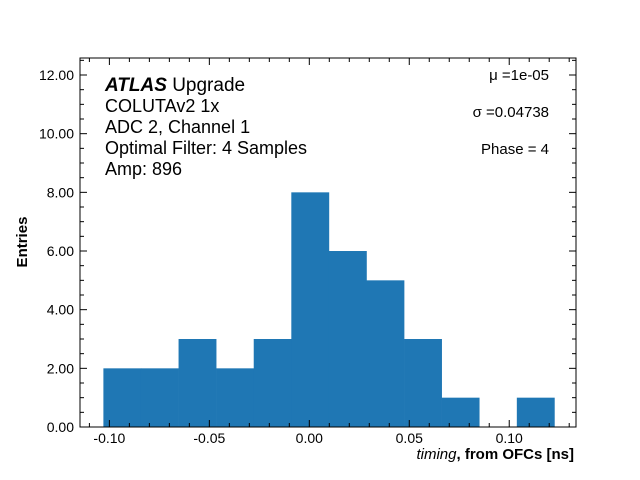  Describe the element at coordinates (162, 106) in the screenshot. I see `annotation-line-1: COLUTAv2 1x` at that location.